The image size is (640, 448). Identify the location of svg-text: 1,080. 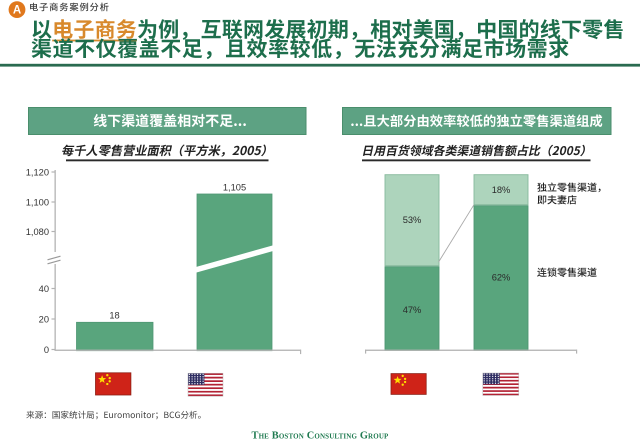
(37, 232).